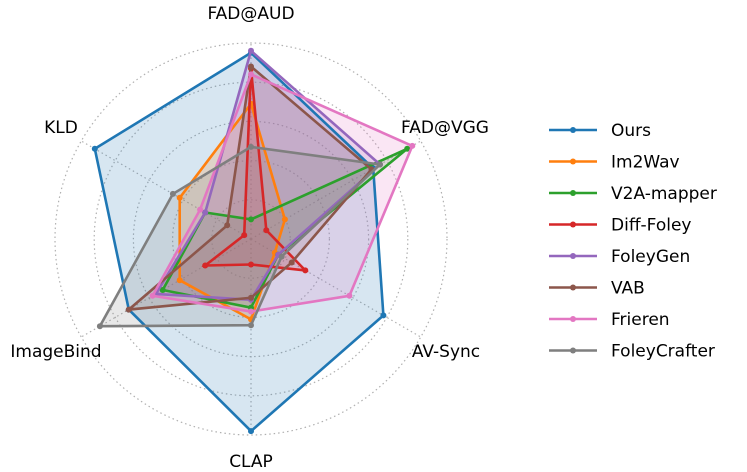  I want to click on legend-label: Frieren, so click(640, 320).